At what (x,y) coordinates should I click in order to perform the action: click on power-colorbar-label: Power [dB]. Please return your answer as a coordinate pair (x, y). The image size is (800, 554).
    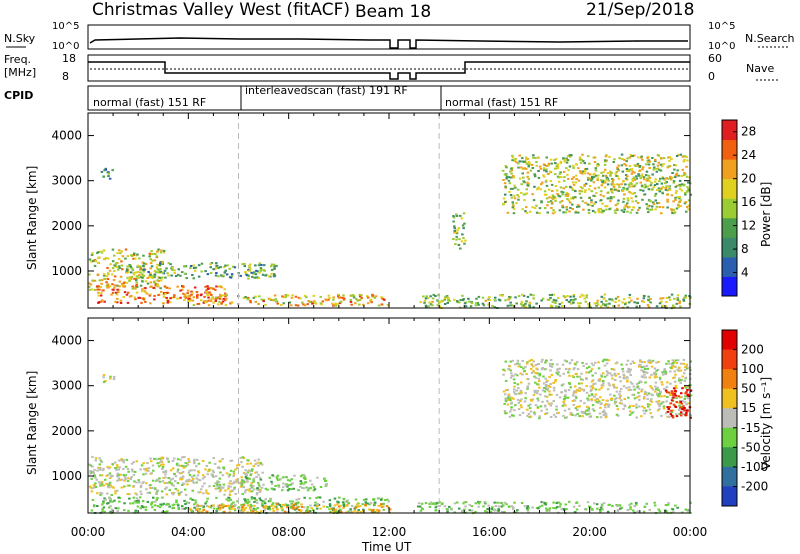
    Looking at the image, I should click on (766, 214).